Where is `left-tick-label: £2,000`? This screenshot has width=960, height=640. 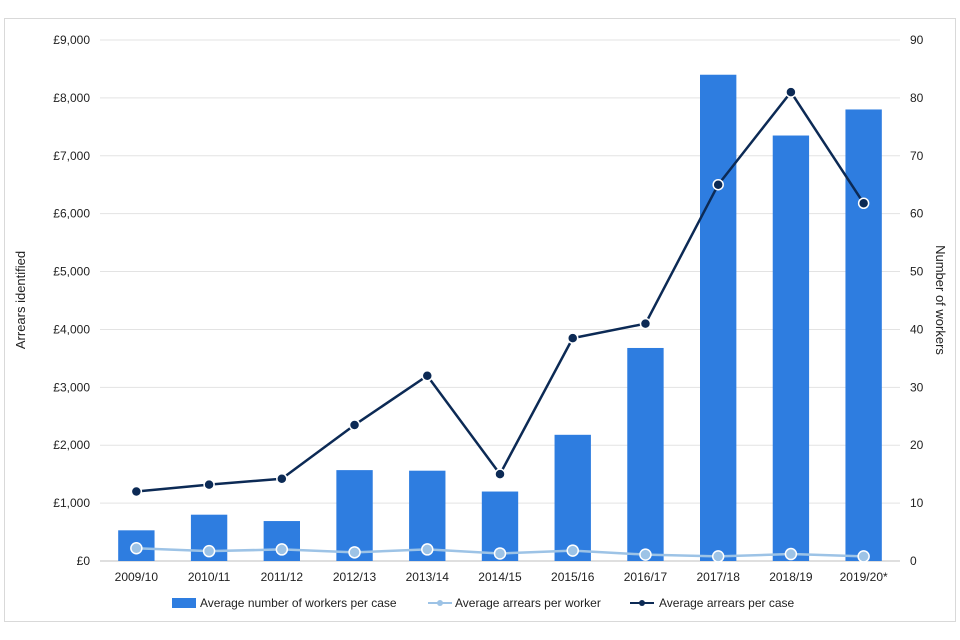 left-tick-label: £2,000 is located at coordinates (71, 445).